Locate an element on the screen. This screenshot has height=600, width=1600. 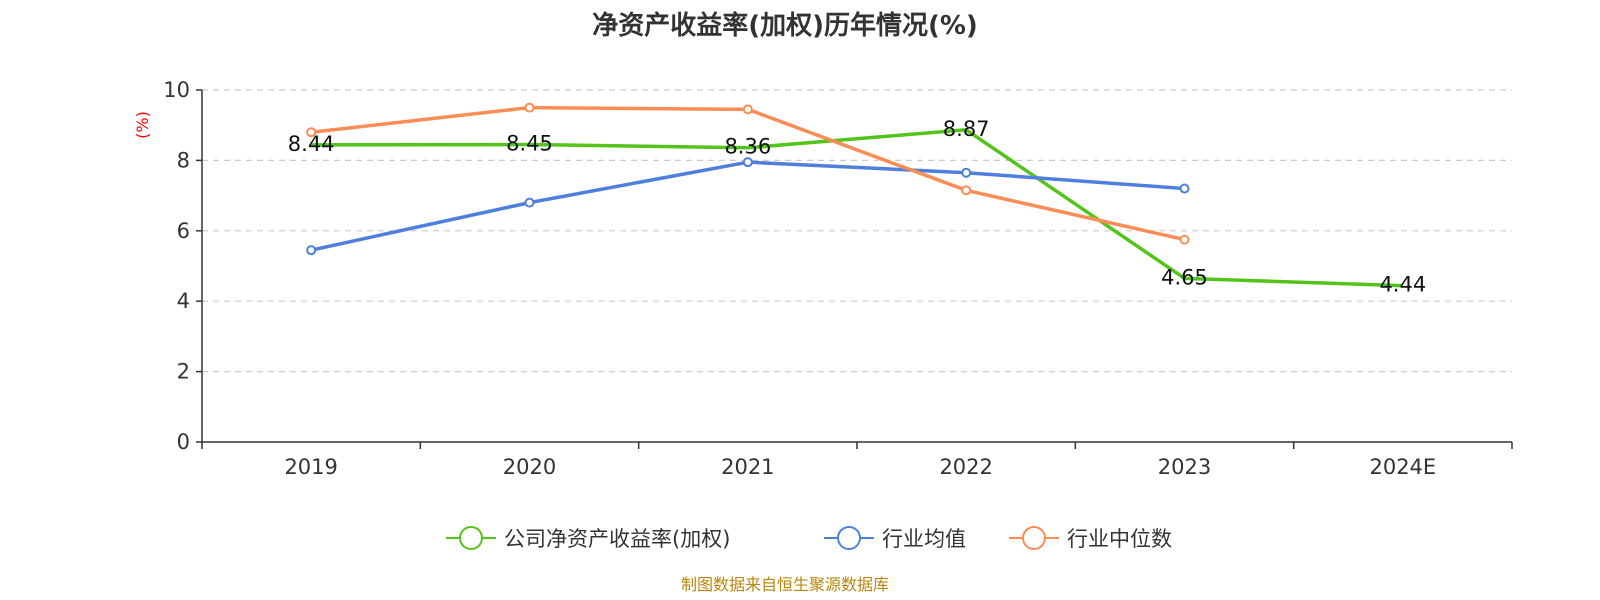
data-label: 8.36 is located at coordinates (747, 147).